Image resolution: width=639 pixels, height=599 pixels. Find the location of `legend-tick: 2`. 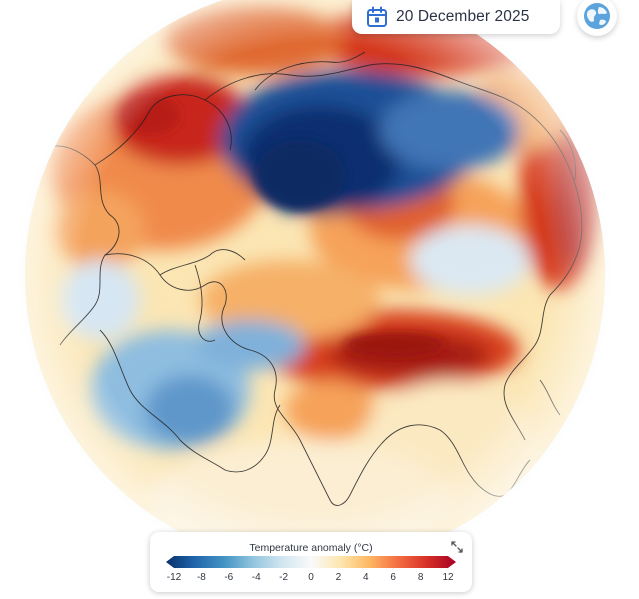

legend-tick: 2 is located at coordinates (338, 577).